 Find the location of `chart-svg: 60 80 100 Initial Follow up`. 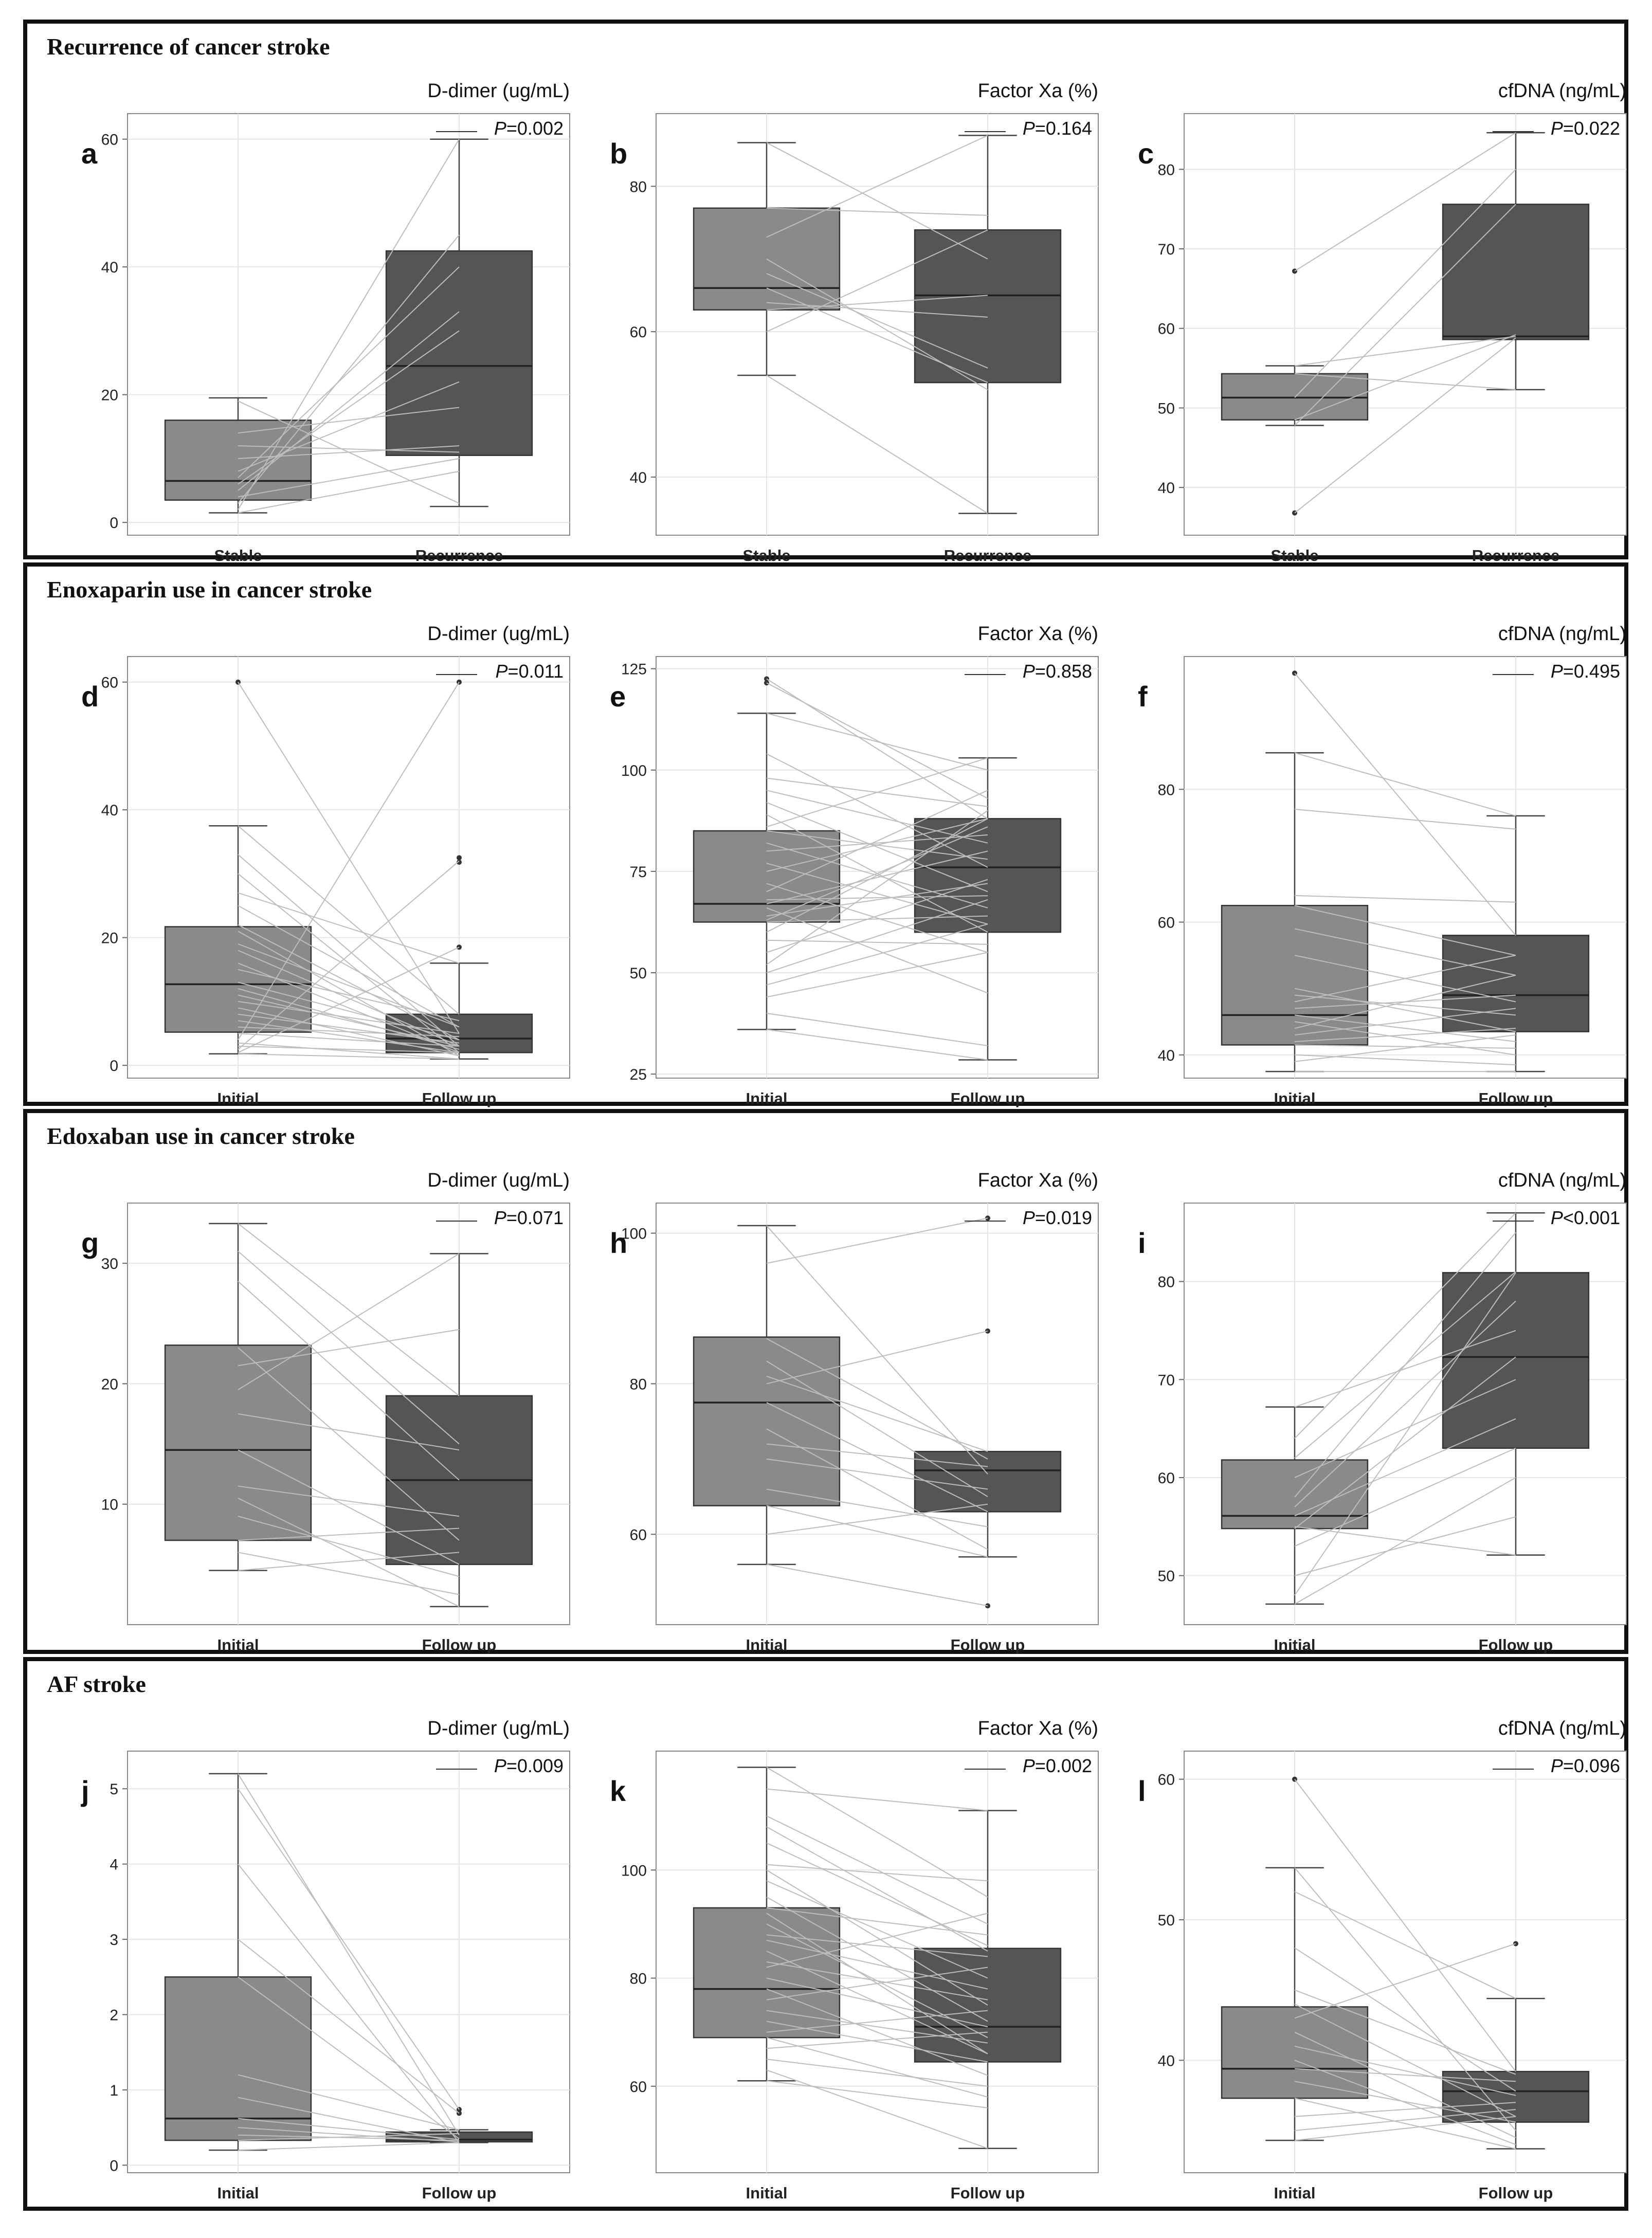

chart-svg: 60 80 100 Initial Follow up is located at coordinates (860, 1428).